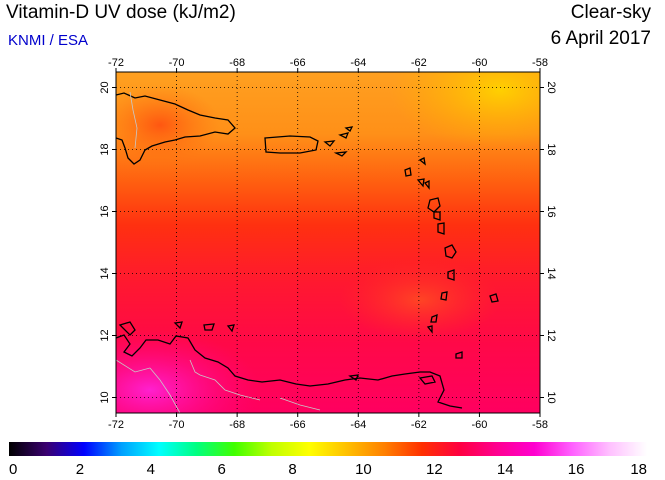 This screenshot has width=665, height=480. What do you see at coordinates (289, 371) in the screenshot?
I see `venezuela-coast` at bounding box center [289, 371].